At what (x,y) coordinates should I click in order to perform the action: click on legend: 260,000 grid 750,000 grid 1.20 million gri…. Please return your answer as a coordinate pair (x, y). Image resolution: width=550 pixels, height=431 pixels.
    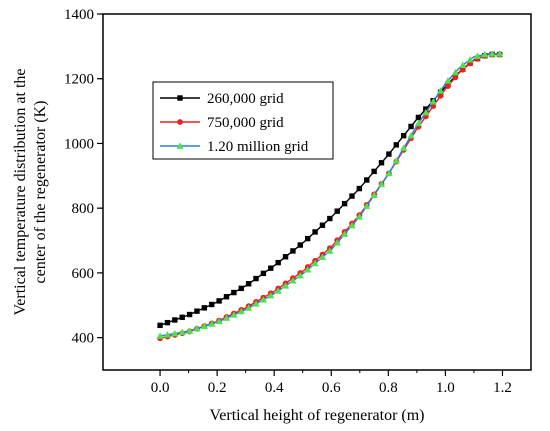
    Looking at the image, I should click on (243, 120).